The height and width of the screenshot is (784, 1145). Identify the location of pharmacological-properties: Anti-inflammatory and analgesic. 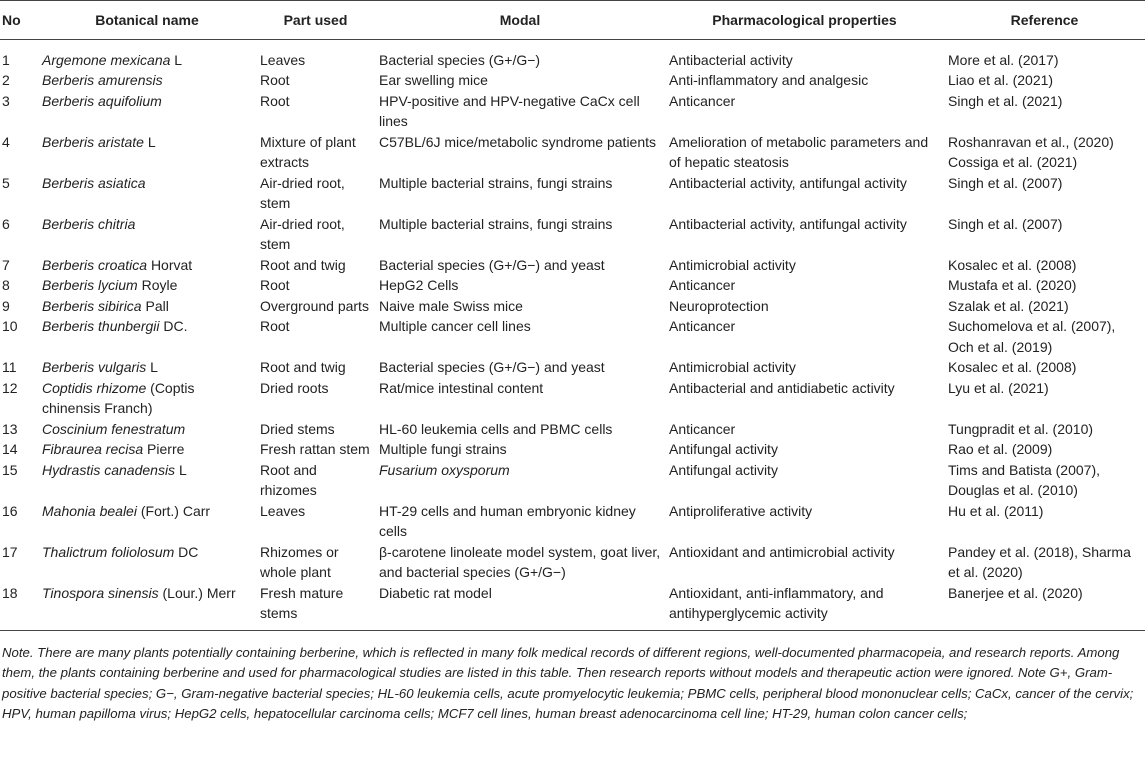
(769, 80).